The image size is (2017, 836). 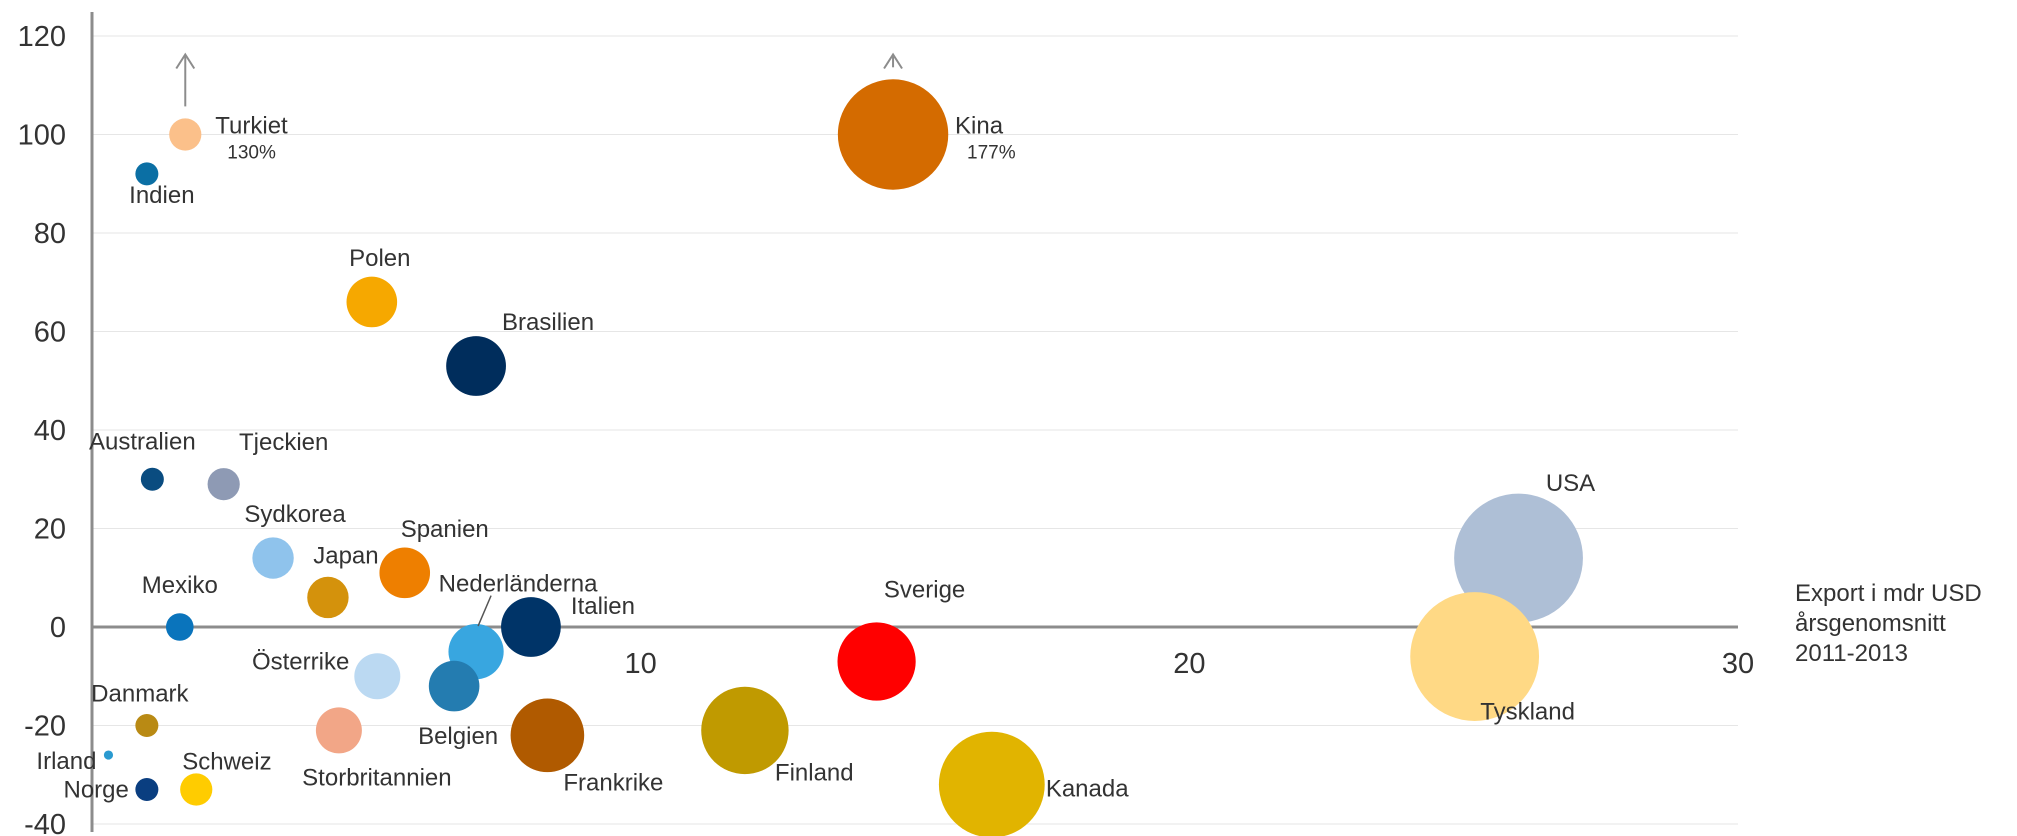 What do you see at coordinates (180, 585) in the screenshot?
I see `label-mexiko: Mexiko` at bounding box center [180, 585].